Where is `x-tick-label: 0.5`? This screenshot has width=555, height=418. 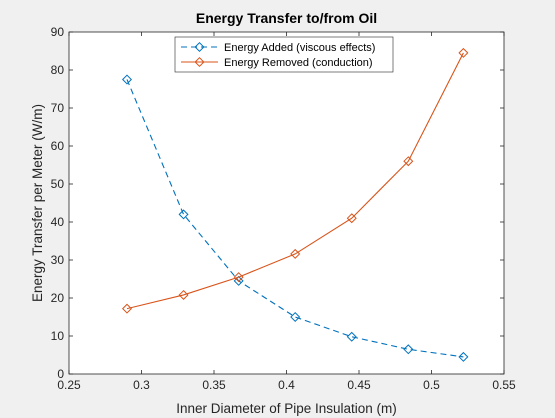
x-tick-label: 0.5 is located at coordinates (431, 385).